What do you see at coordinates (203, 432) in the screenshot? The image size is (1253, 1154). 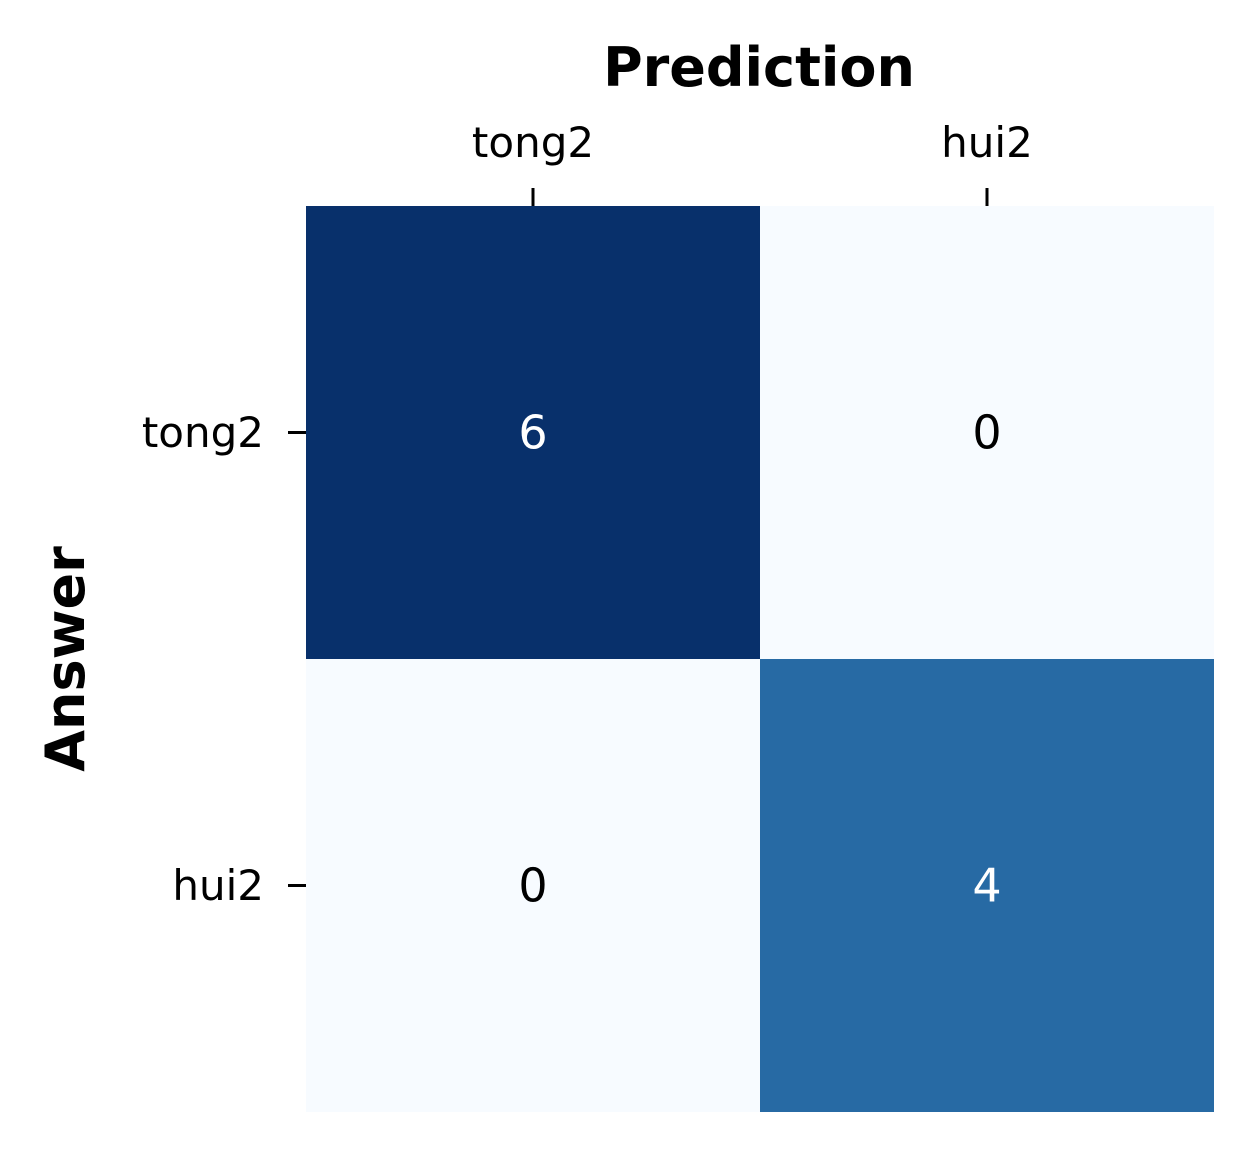 I see `y-tick-label: tong2` at bounding box center [203, 432].